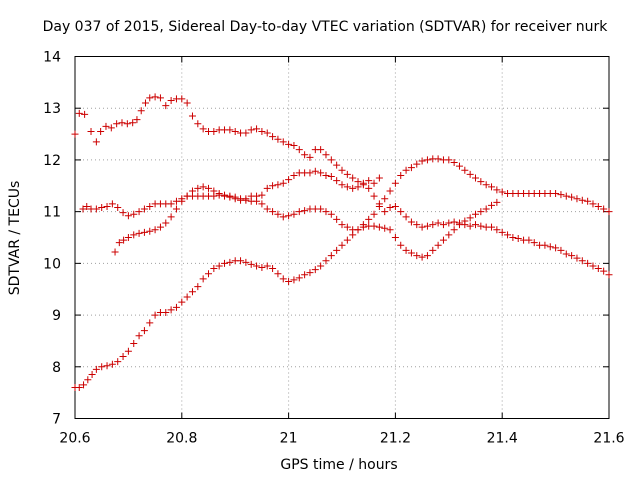  Describe the element at coordinates (338, 465) in the screenshot. I see `x-axis-label: GPS time / hours` at that location.